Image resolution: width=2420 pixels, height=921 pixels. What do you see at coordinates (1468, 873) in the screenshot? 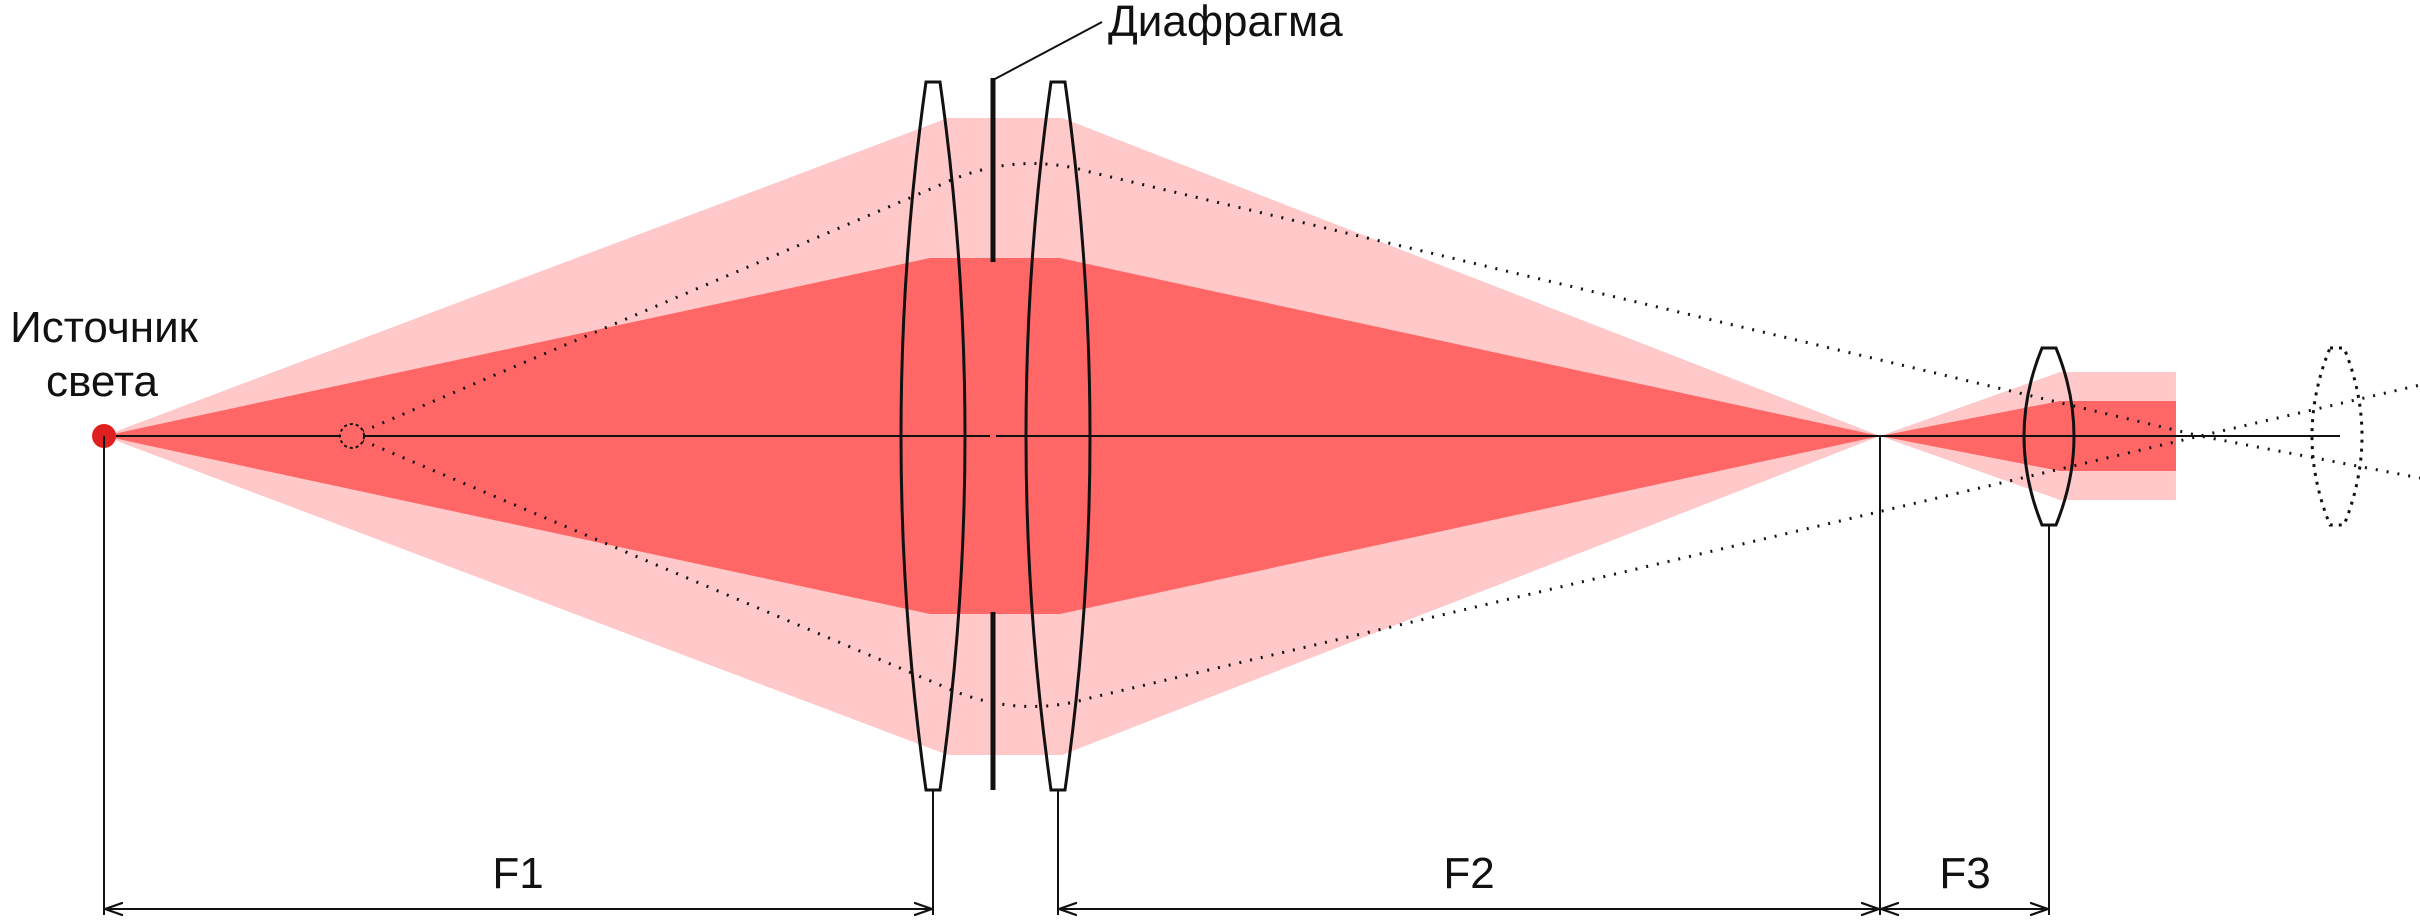
I see `f2-label: F2` at bounding box center [1468, 873].